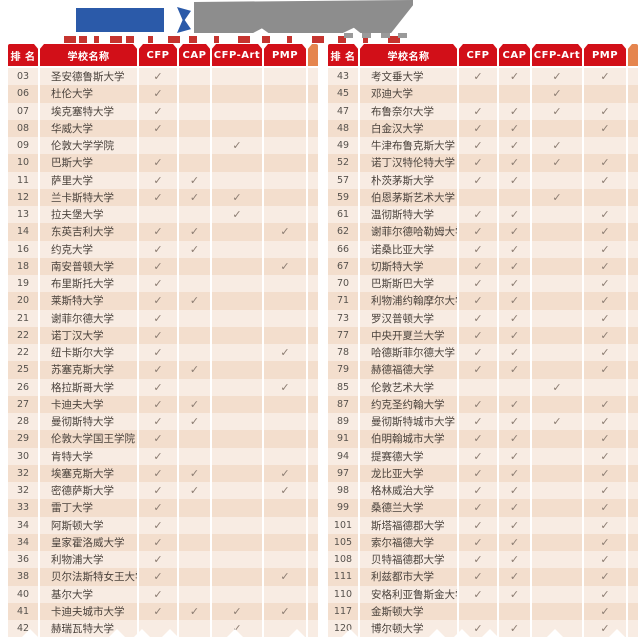 The height and width of the screenshot is (638, 640). I want to click on rank-cell: 34, so click(23, 525).